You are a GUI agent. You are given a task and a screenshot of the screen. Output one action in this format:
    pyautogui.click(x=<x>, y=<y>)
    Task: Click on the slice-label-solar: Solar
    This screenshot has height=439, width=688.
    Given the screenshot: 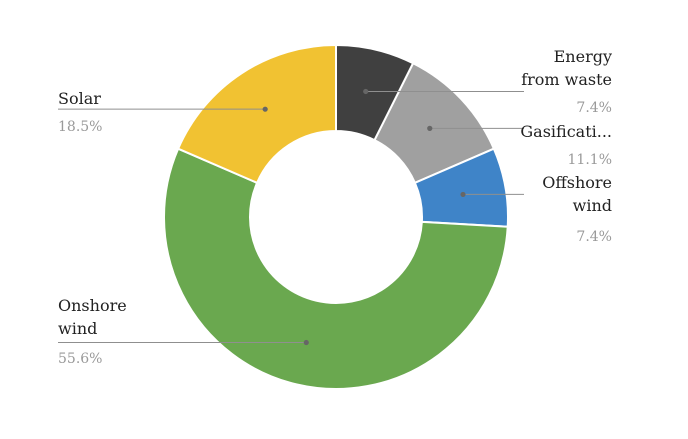 What is the action you would take?
    pyautogui.click(x=79, y=98)
    